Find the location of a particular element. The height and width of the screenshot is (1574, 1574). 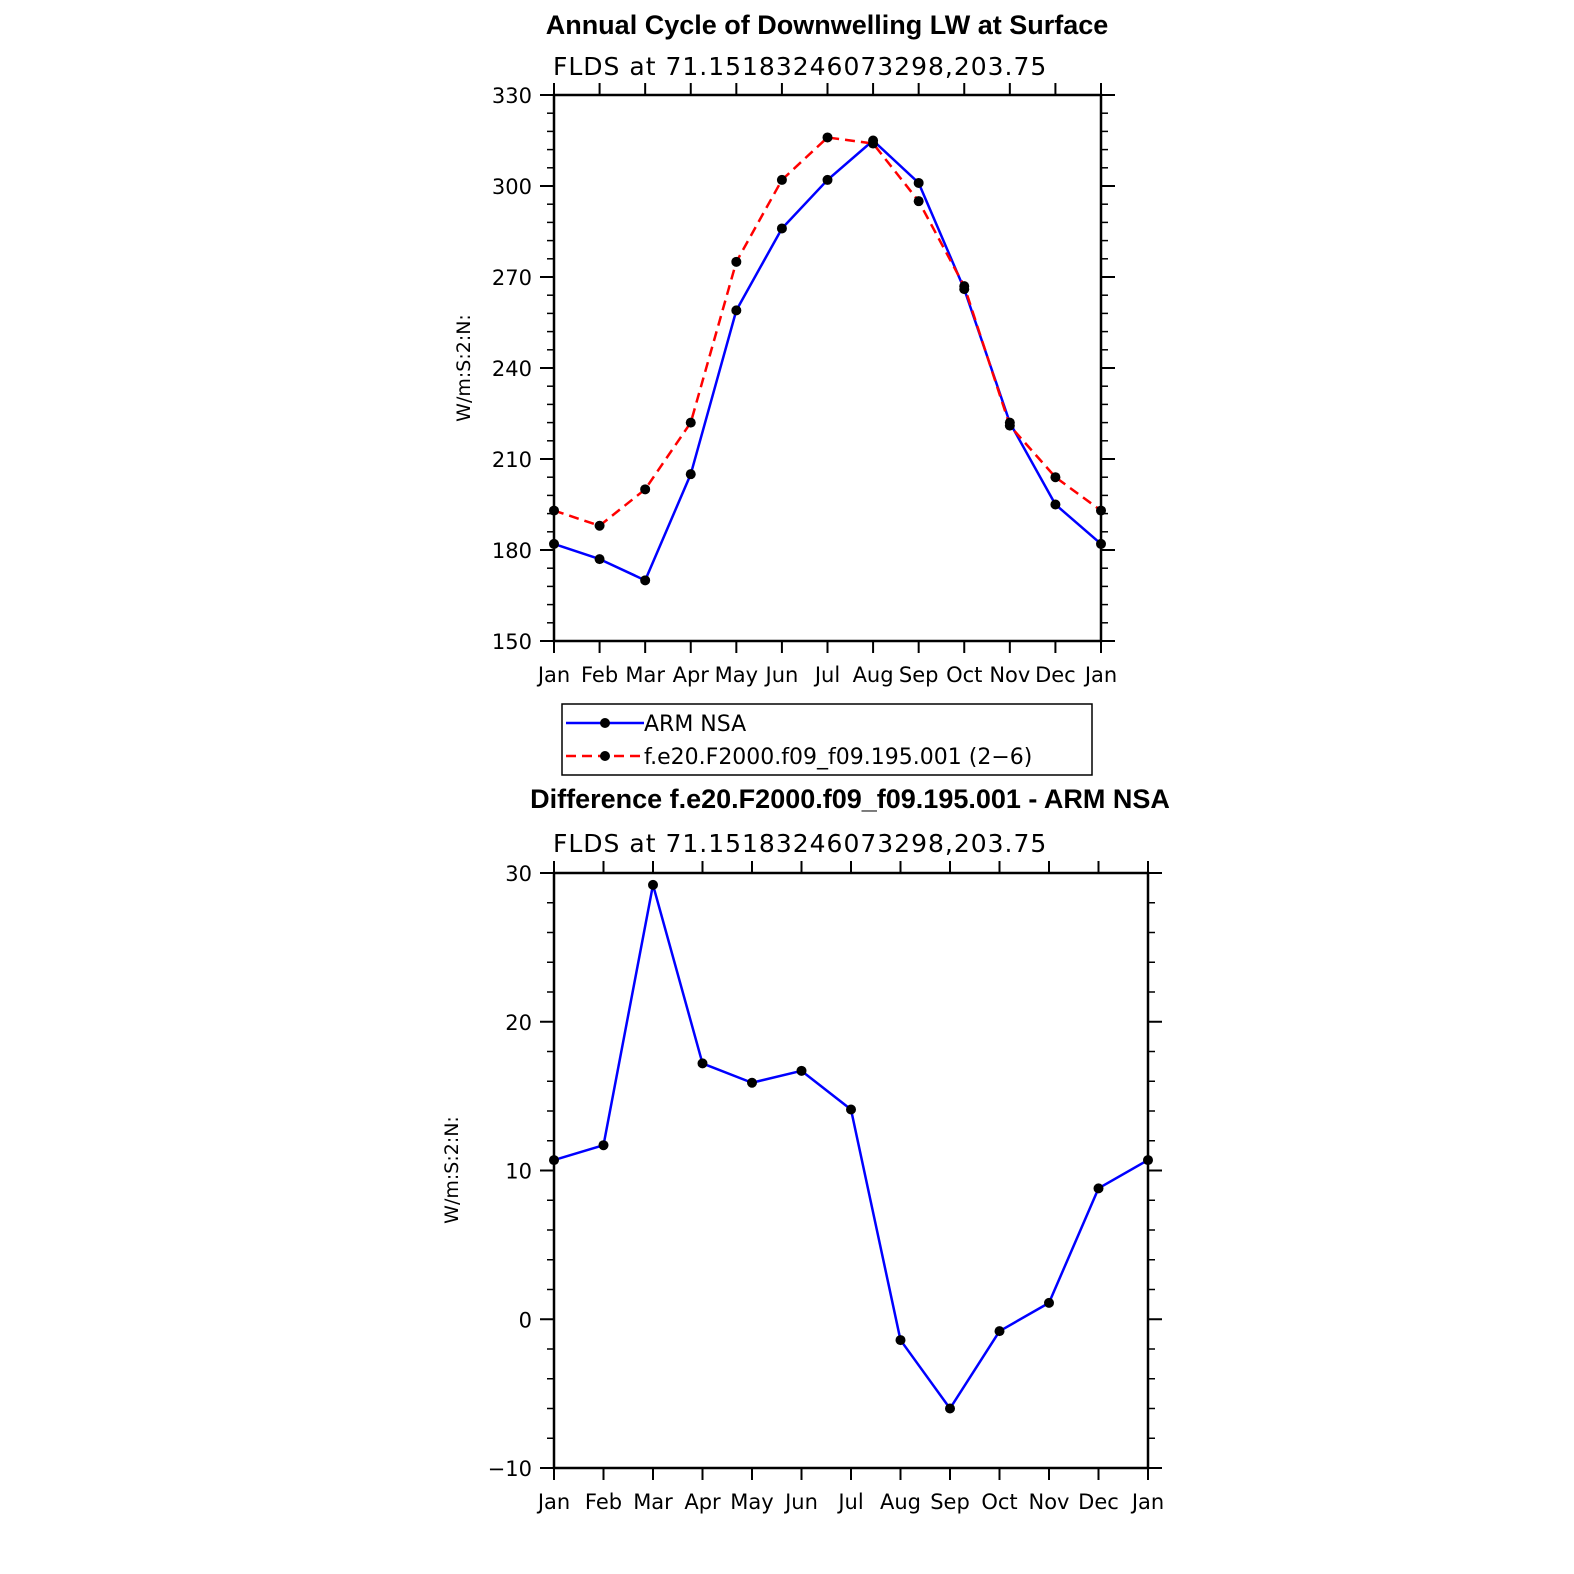

y-tick-label: 20 is located at coordinates (518, 1023).